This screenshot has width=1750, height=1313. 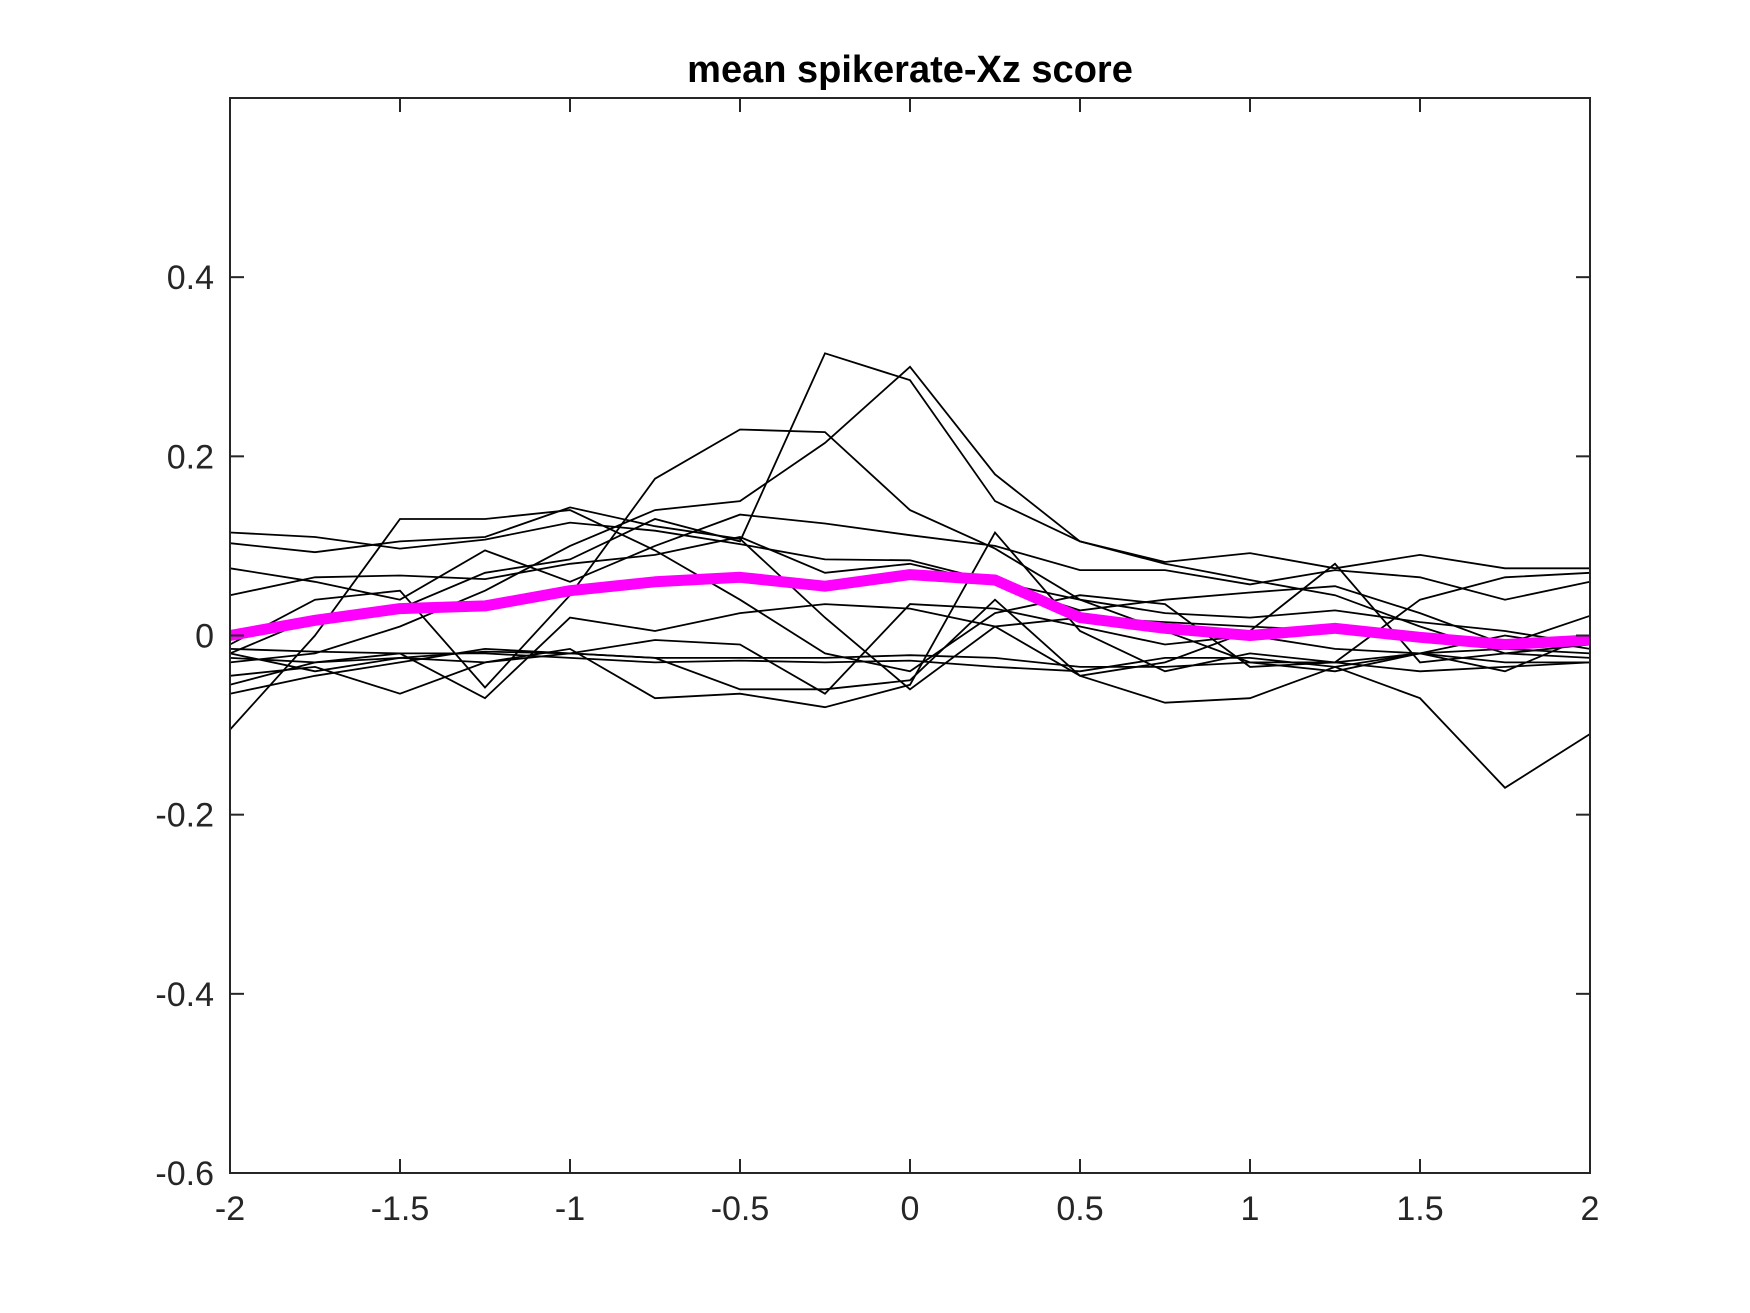 I want to click on x-tick-label: 0.5, so click(x=1079, y=1209).